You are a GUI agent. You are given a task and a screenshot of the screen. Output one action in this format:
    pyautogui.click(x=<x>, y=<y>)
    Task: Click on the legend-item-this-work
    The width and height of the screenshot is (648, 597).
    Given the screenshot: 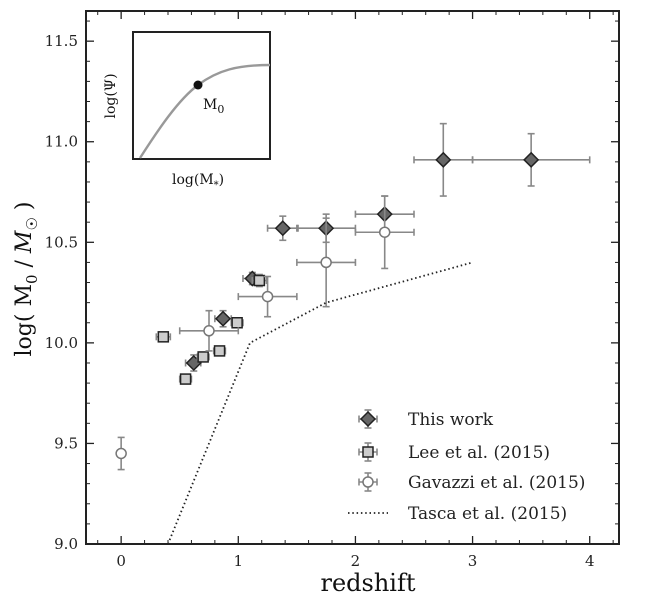 What is the action you would take?
    pyautogui.click(x=368, y=419)
    